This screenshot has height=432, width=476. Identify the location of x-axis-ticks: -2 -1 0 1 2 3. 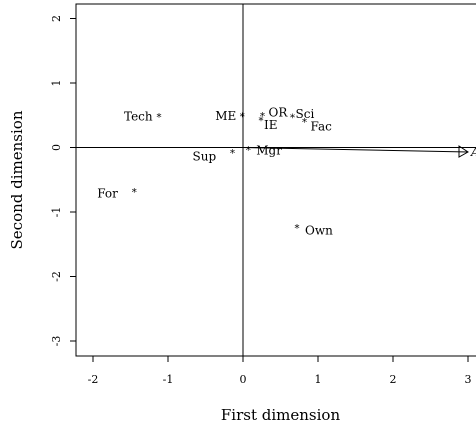
(280, 371).